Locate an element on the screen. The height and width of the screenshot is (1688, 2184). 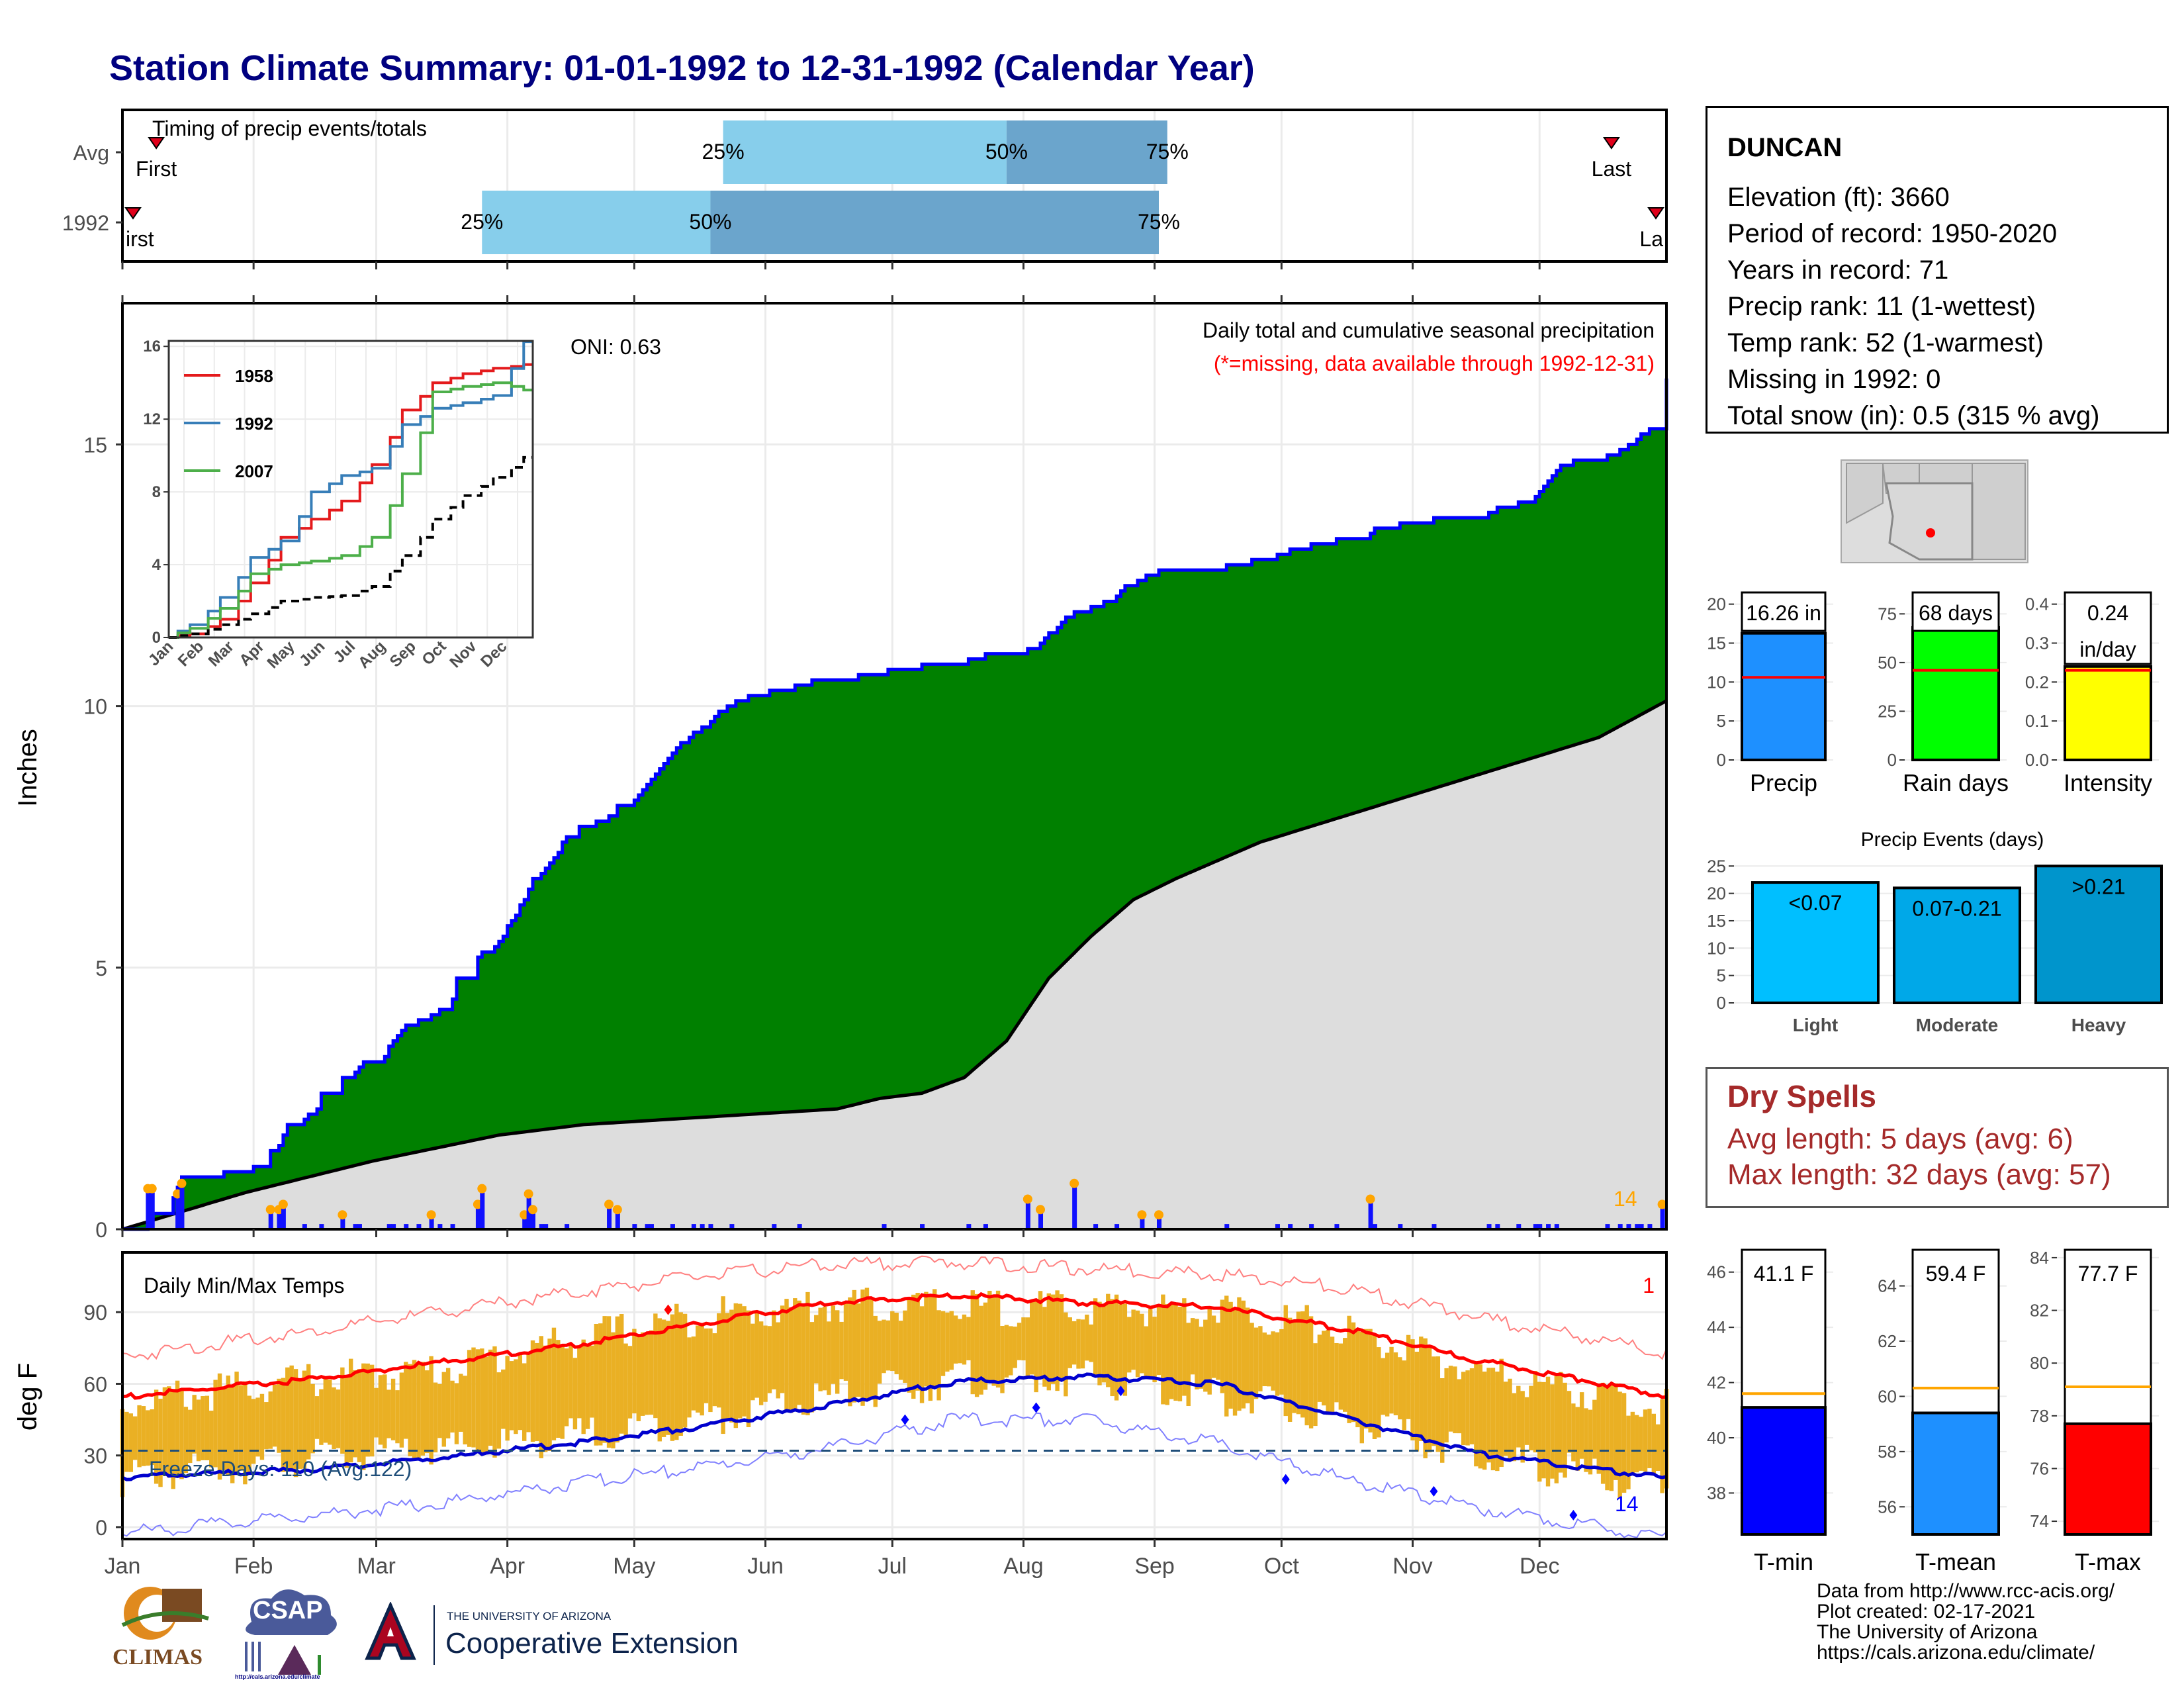
avg-tmin-line is located at coordinates (894, 1426).